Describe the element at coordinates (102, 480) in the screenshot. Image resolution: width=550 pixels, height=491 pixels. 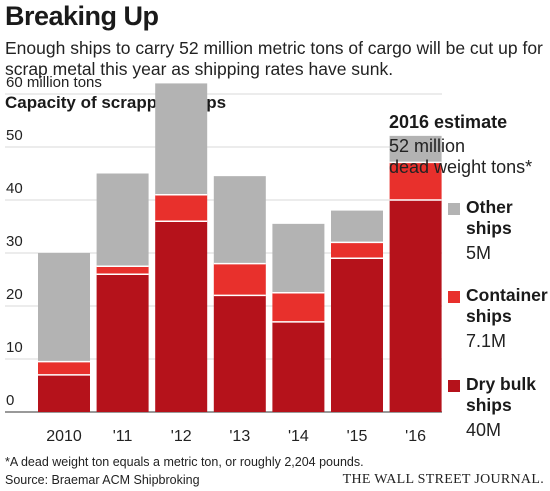
I see `source-note: Source: Braemar ACM Shipbroking` at that location.